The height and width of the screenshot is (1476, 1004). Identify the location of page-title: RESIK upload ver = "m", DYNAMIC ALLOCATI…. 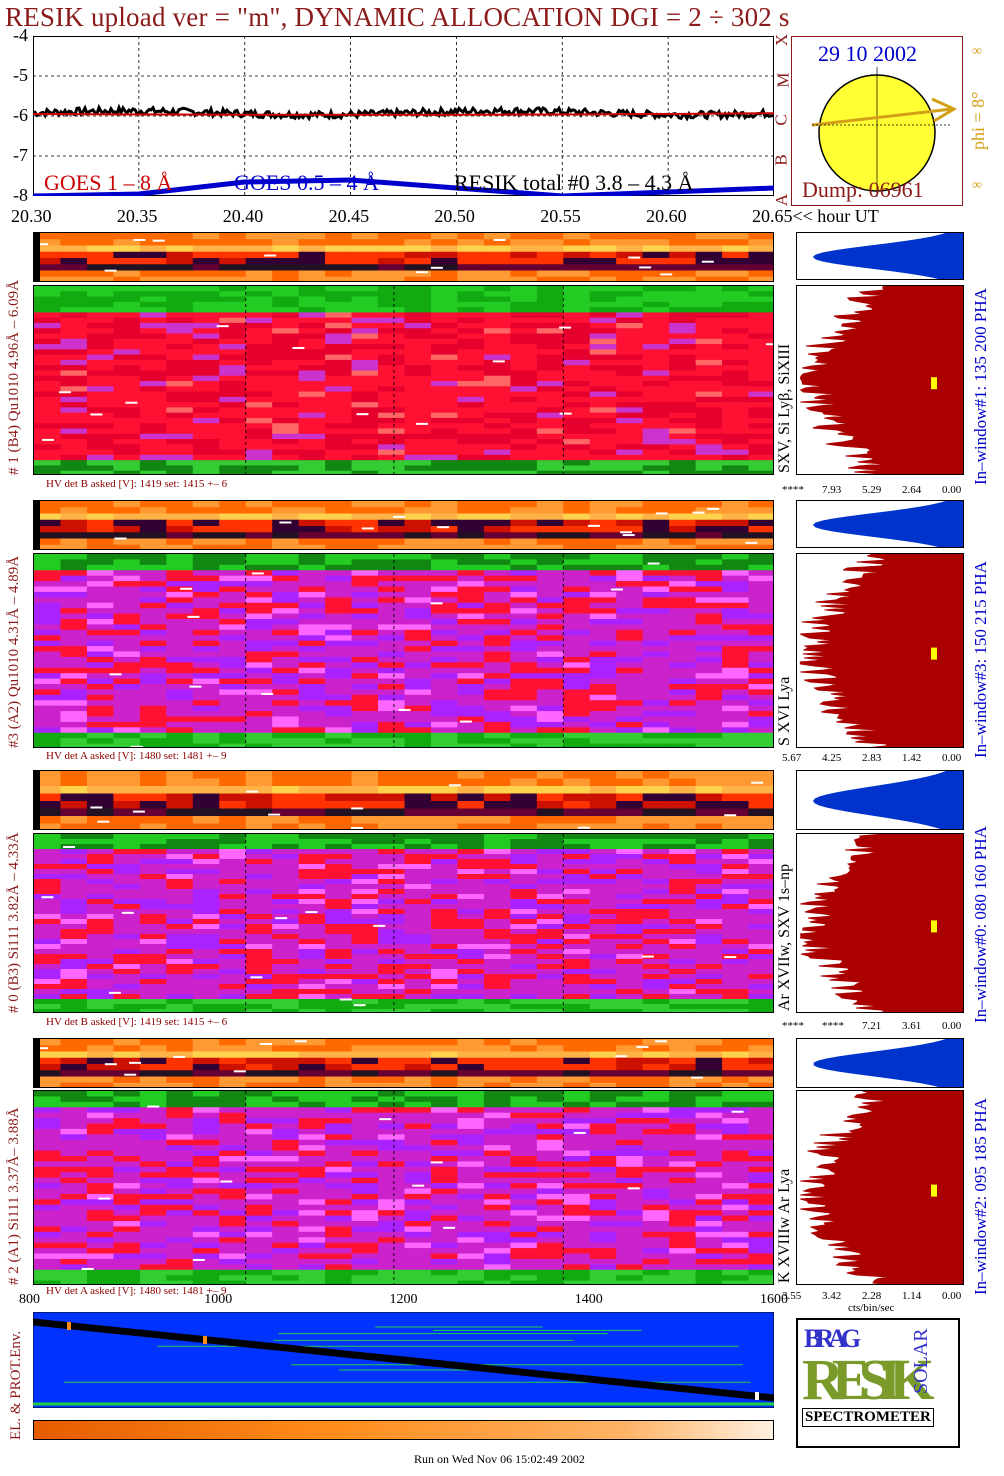
(397, 17).